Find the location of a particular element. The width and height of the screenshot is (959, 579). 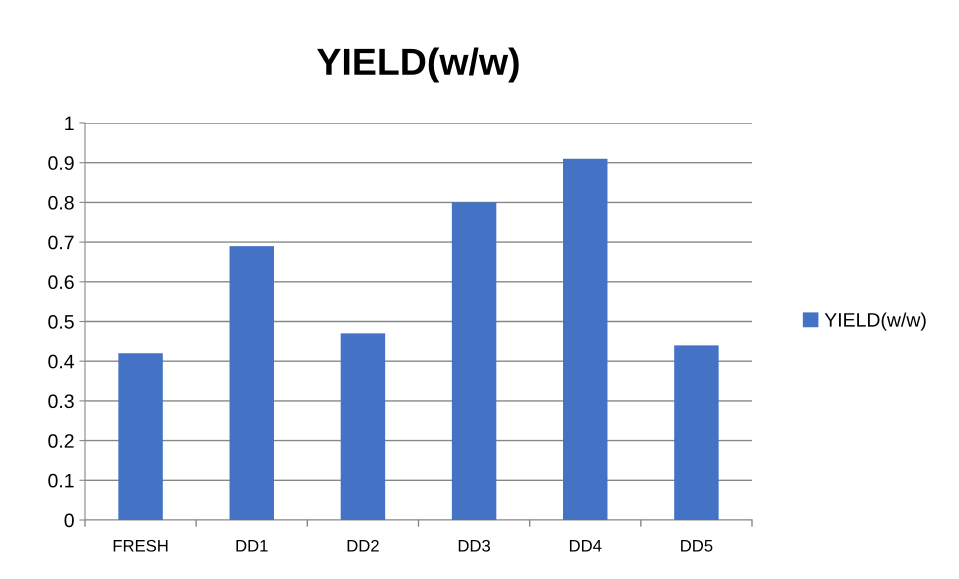

y-tick-label: 1 is located at coordinates (69, 123).